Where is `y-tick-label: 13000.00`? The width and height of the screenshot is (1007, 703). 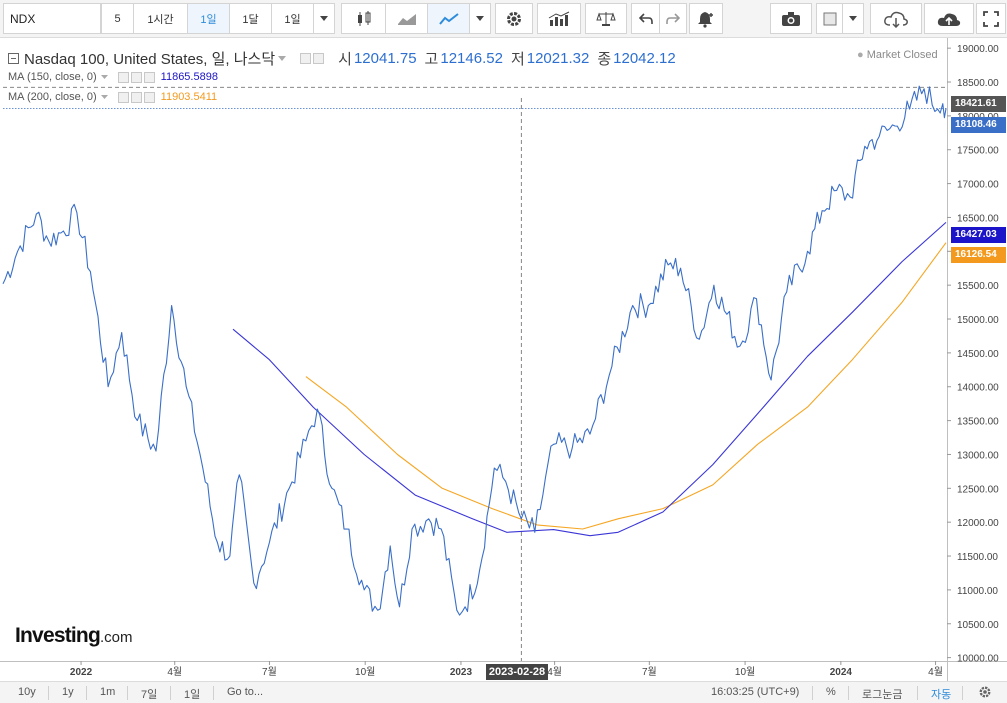
y-tick-label: 13000.00 is located at coordinates (978, 455).